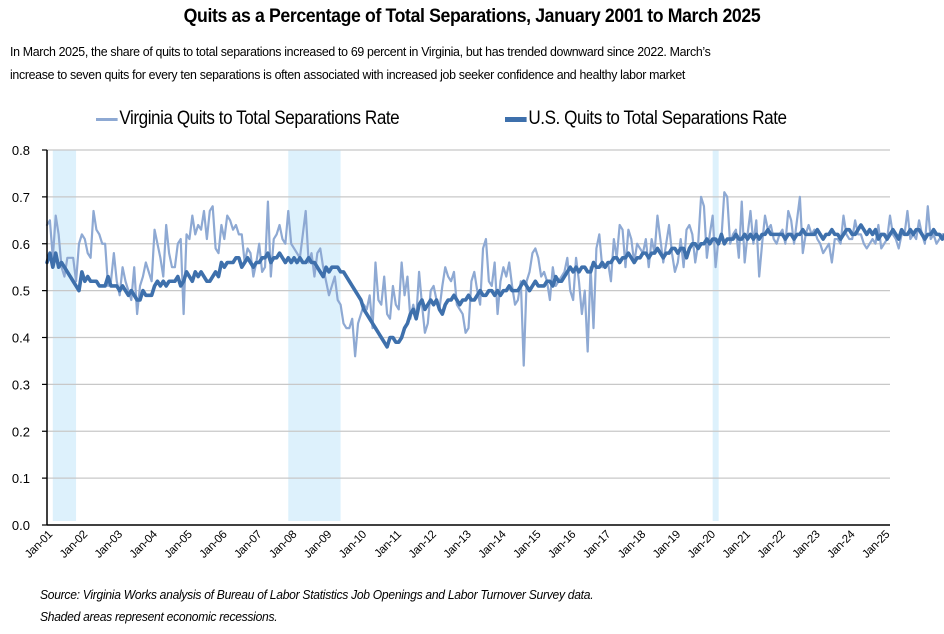 The height and width of the screenshot is (634, 944). I want to click on x-tick-label: Jan-12, so click(423, 545).